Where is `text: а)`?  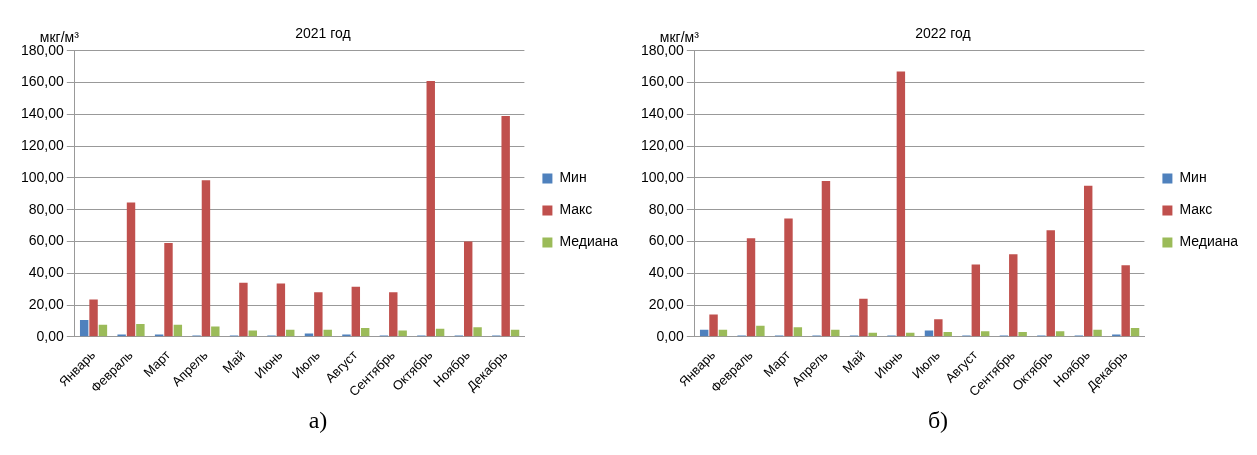
text: а) is located at coordinates (318, 420).